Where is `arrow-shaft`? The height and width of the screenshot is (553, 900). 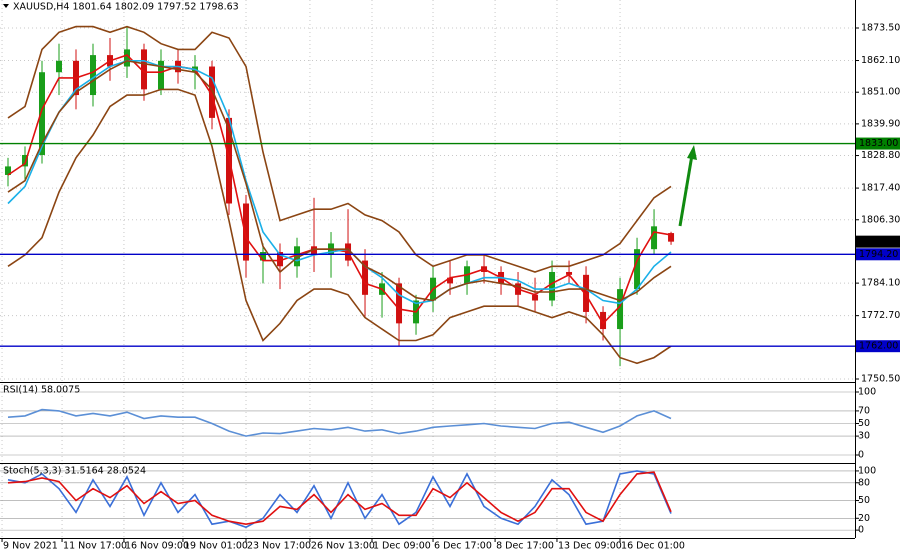 arrow-shaft is located at coordinates (686, 190).